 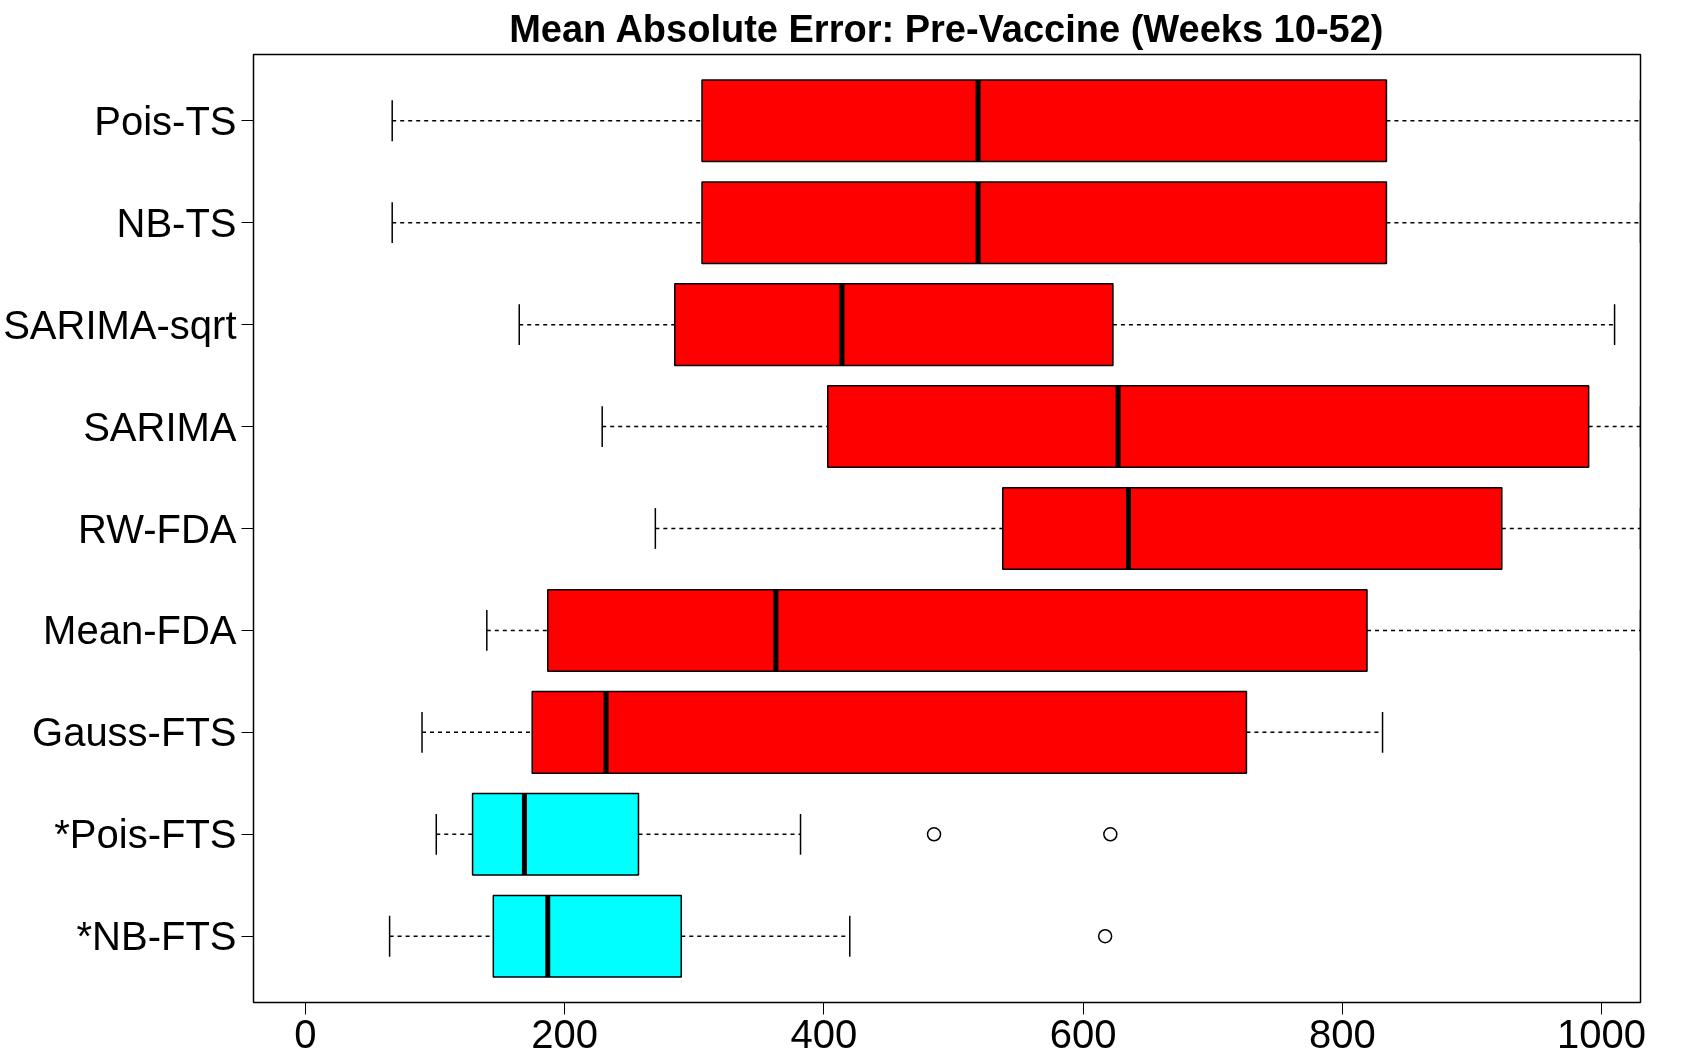 What do you see at coordinates (157, 528) in the screenshot?
I see `y-tick-label: RW-FDA` at bounding box center [157, 528].